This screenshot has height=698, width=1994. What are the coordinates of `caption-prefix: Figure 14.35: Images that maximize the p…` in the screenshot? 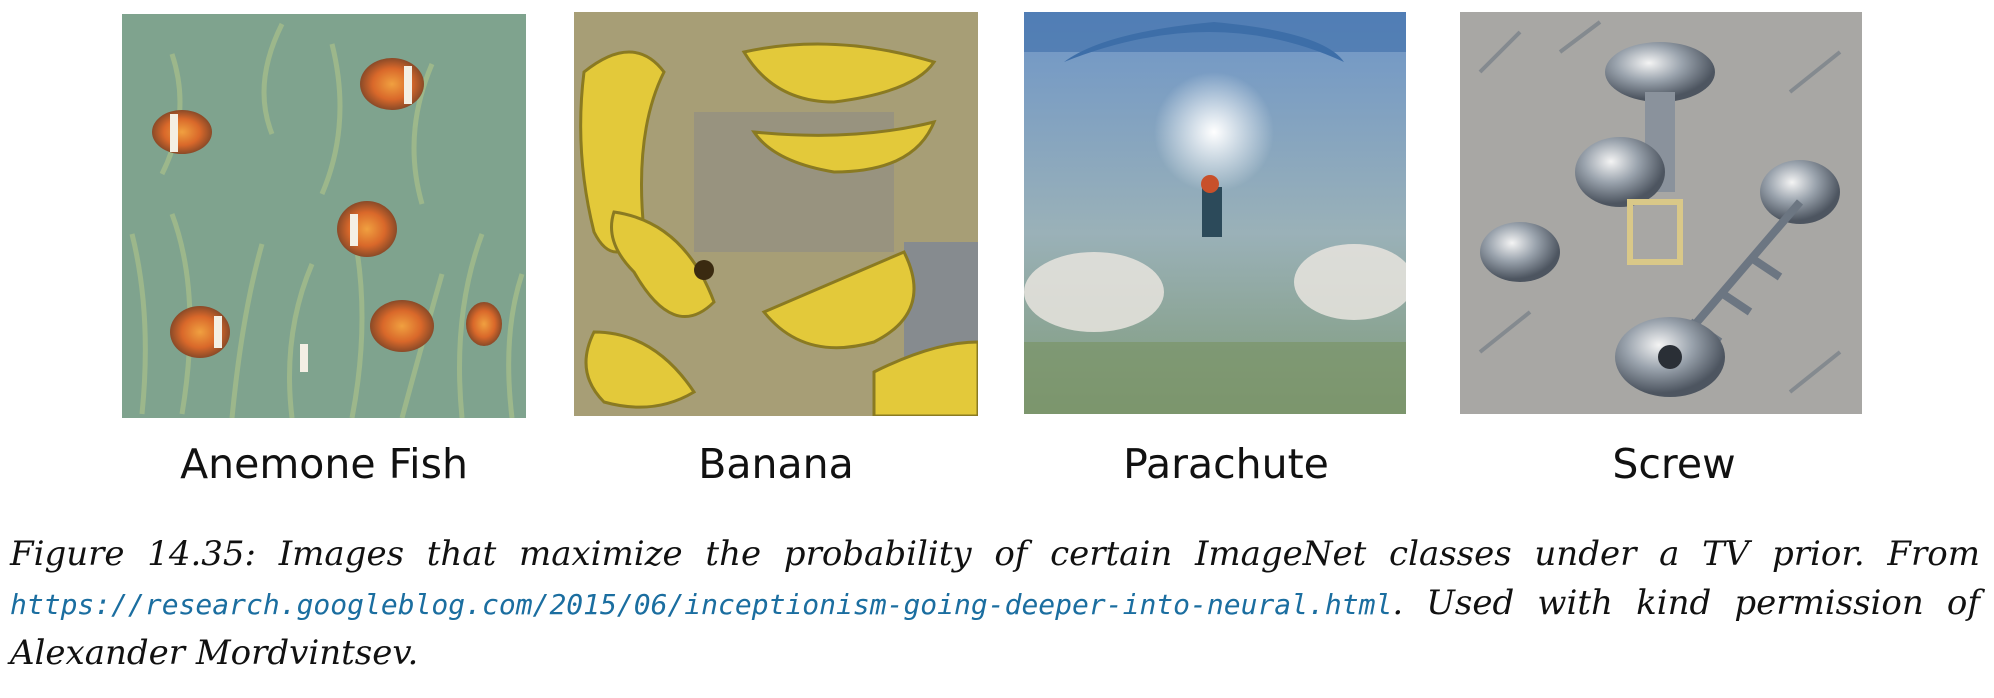 It's located at (995, 554).